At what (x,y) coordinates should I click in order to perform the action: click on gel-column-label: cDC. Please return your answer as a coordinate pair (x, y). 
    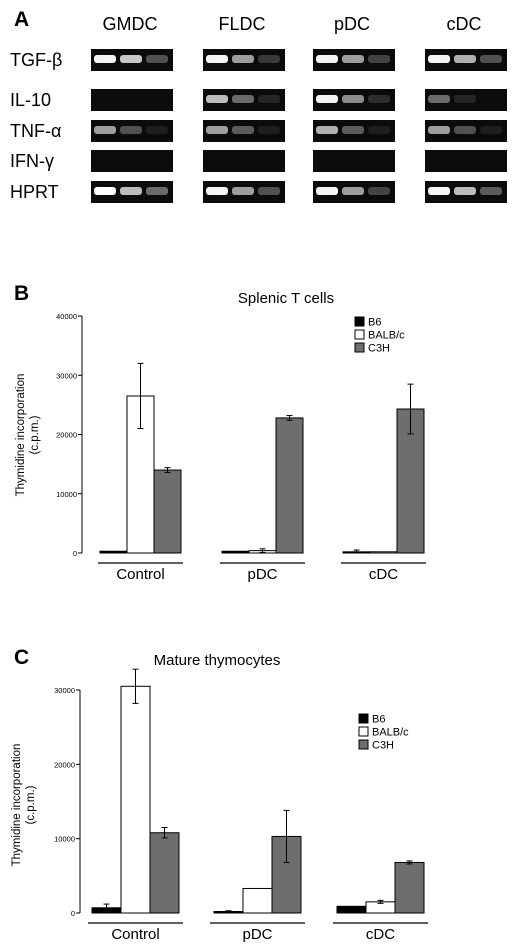
    Looking at the image, I should click on (464, 24).